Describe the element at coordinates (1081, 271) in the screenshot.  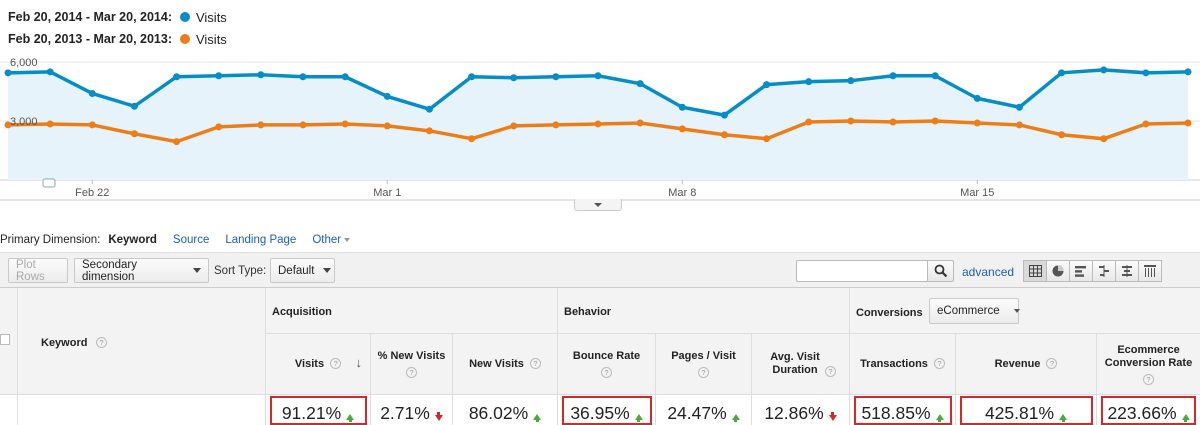
I see `view-performance-button` at that location.